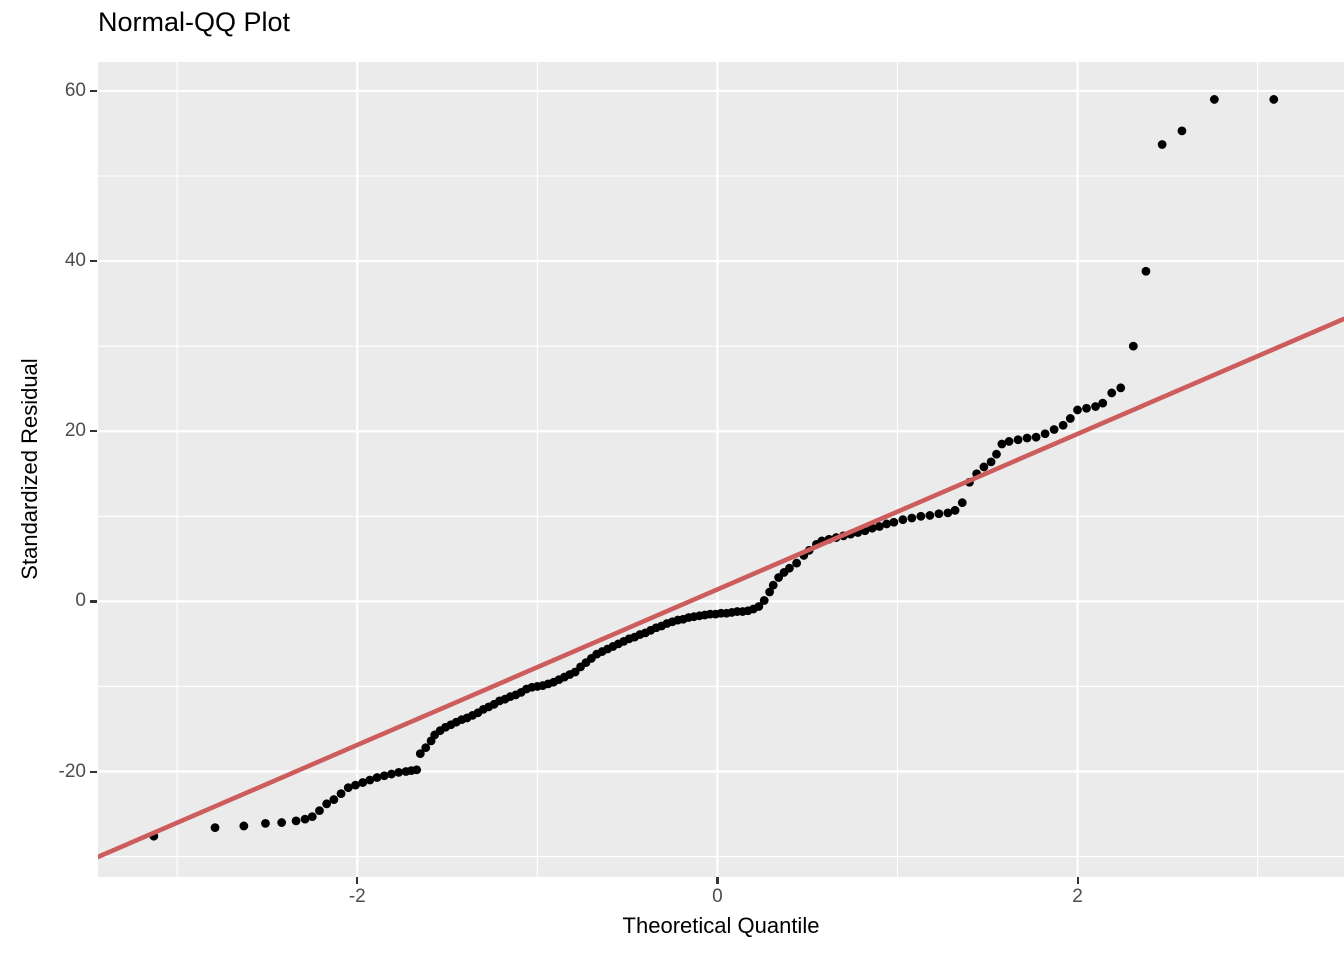 Image resolution: width=1344 pixels, height=960 pixels. Describe the element at coordinates (75, 90) in the screenshot. I see `y-tick-label: 60` at that location.